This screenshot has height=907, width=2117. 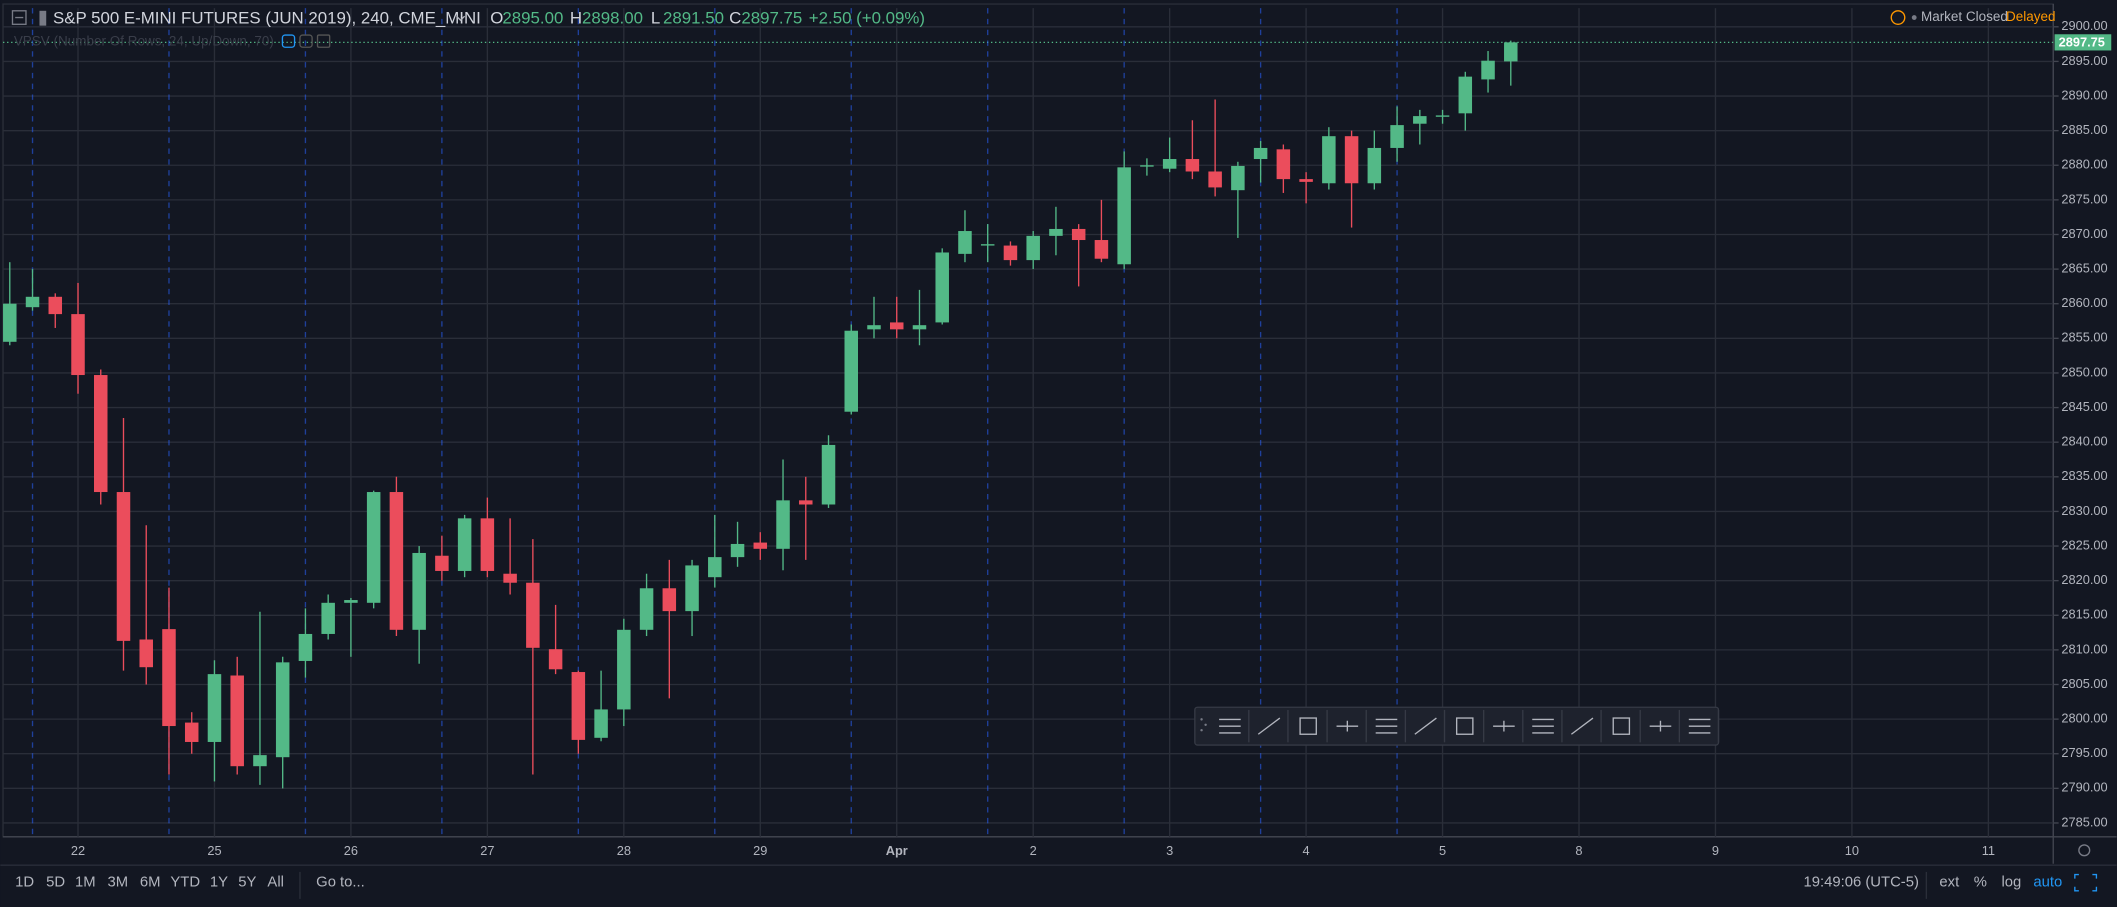 I want to click on symbol-icon, so click(x=43, y=18).